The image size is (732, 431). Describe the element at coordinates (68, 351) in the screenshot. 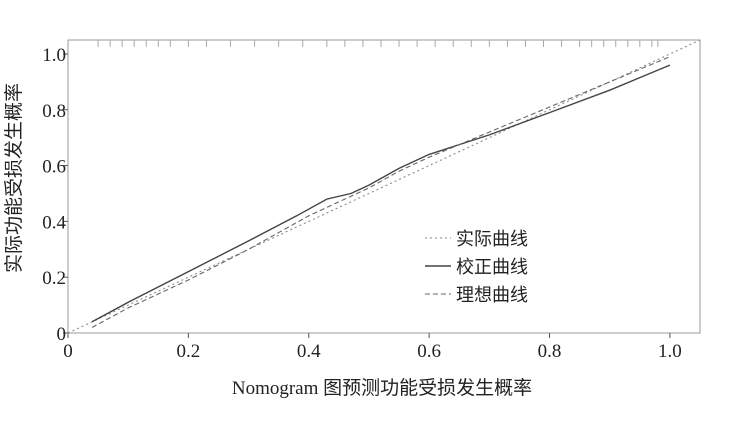

I see `x-tick-label: 0` at that location.